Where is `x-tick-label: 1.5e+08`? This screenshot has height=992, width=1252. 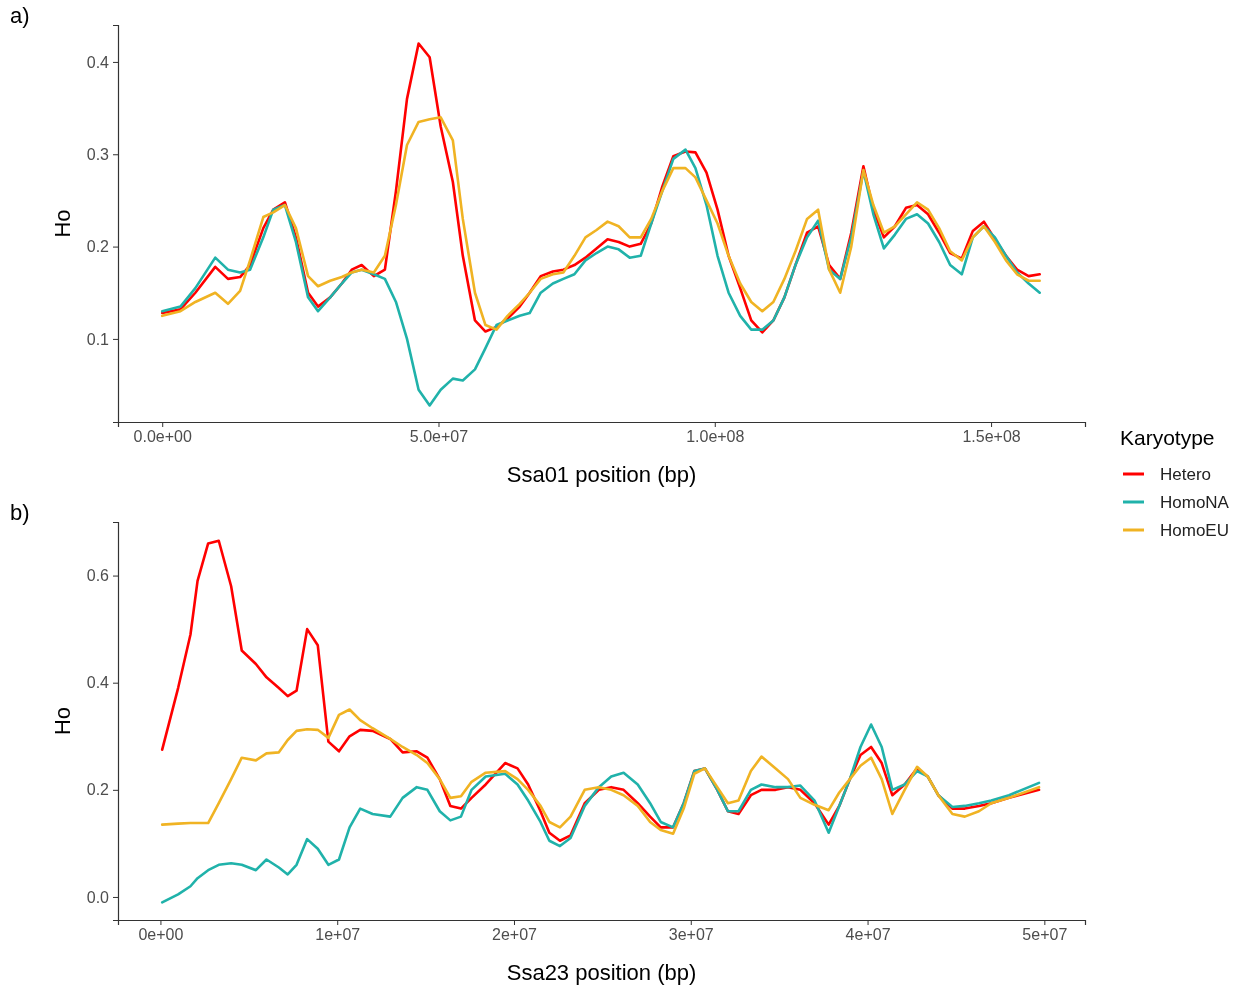 x-tick-label: 1.5e+08 is located at coordinates (991, 437).